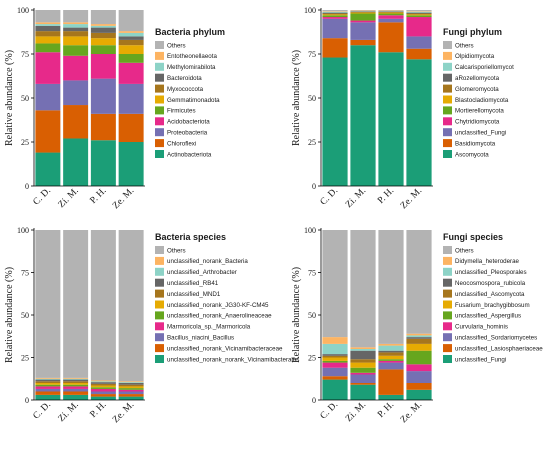  Describe the element at coordinates (475, 143) in the screenshot. I see `legend-label: Basidiomycota` at that location.